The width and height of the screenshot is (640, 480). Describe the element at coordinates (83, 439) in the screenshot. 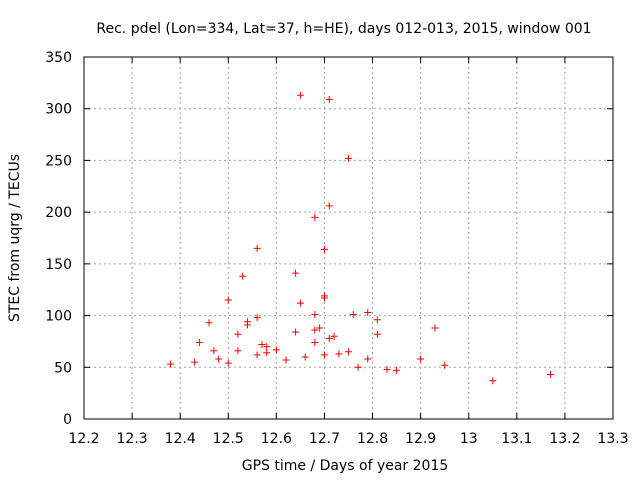

I see `x-tick-label: 12.2` at that location.